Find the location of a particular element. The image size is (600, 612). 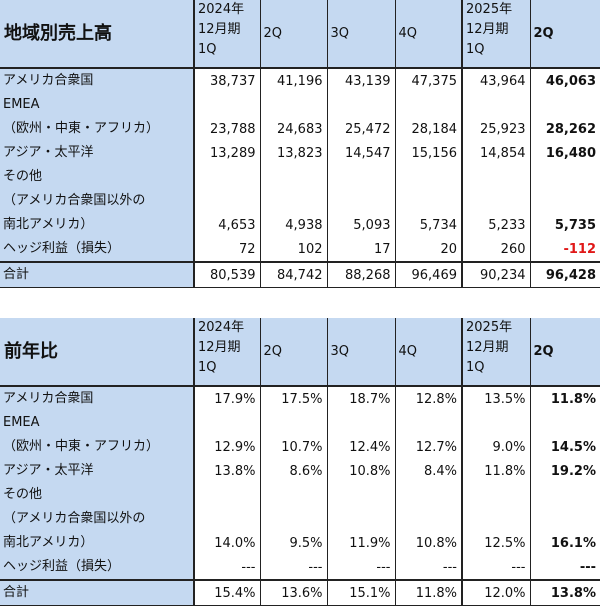

column-header: 2Q is located at coordinates (294, 34).